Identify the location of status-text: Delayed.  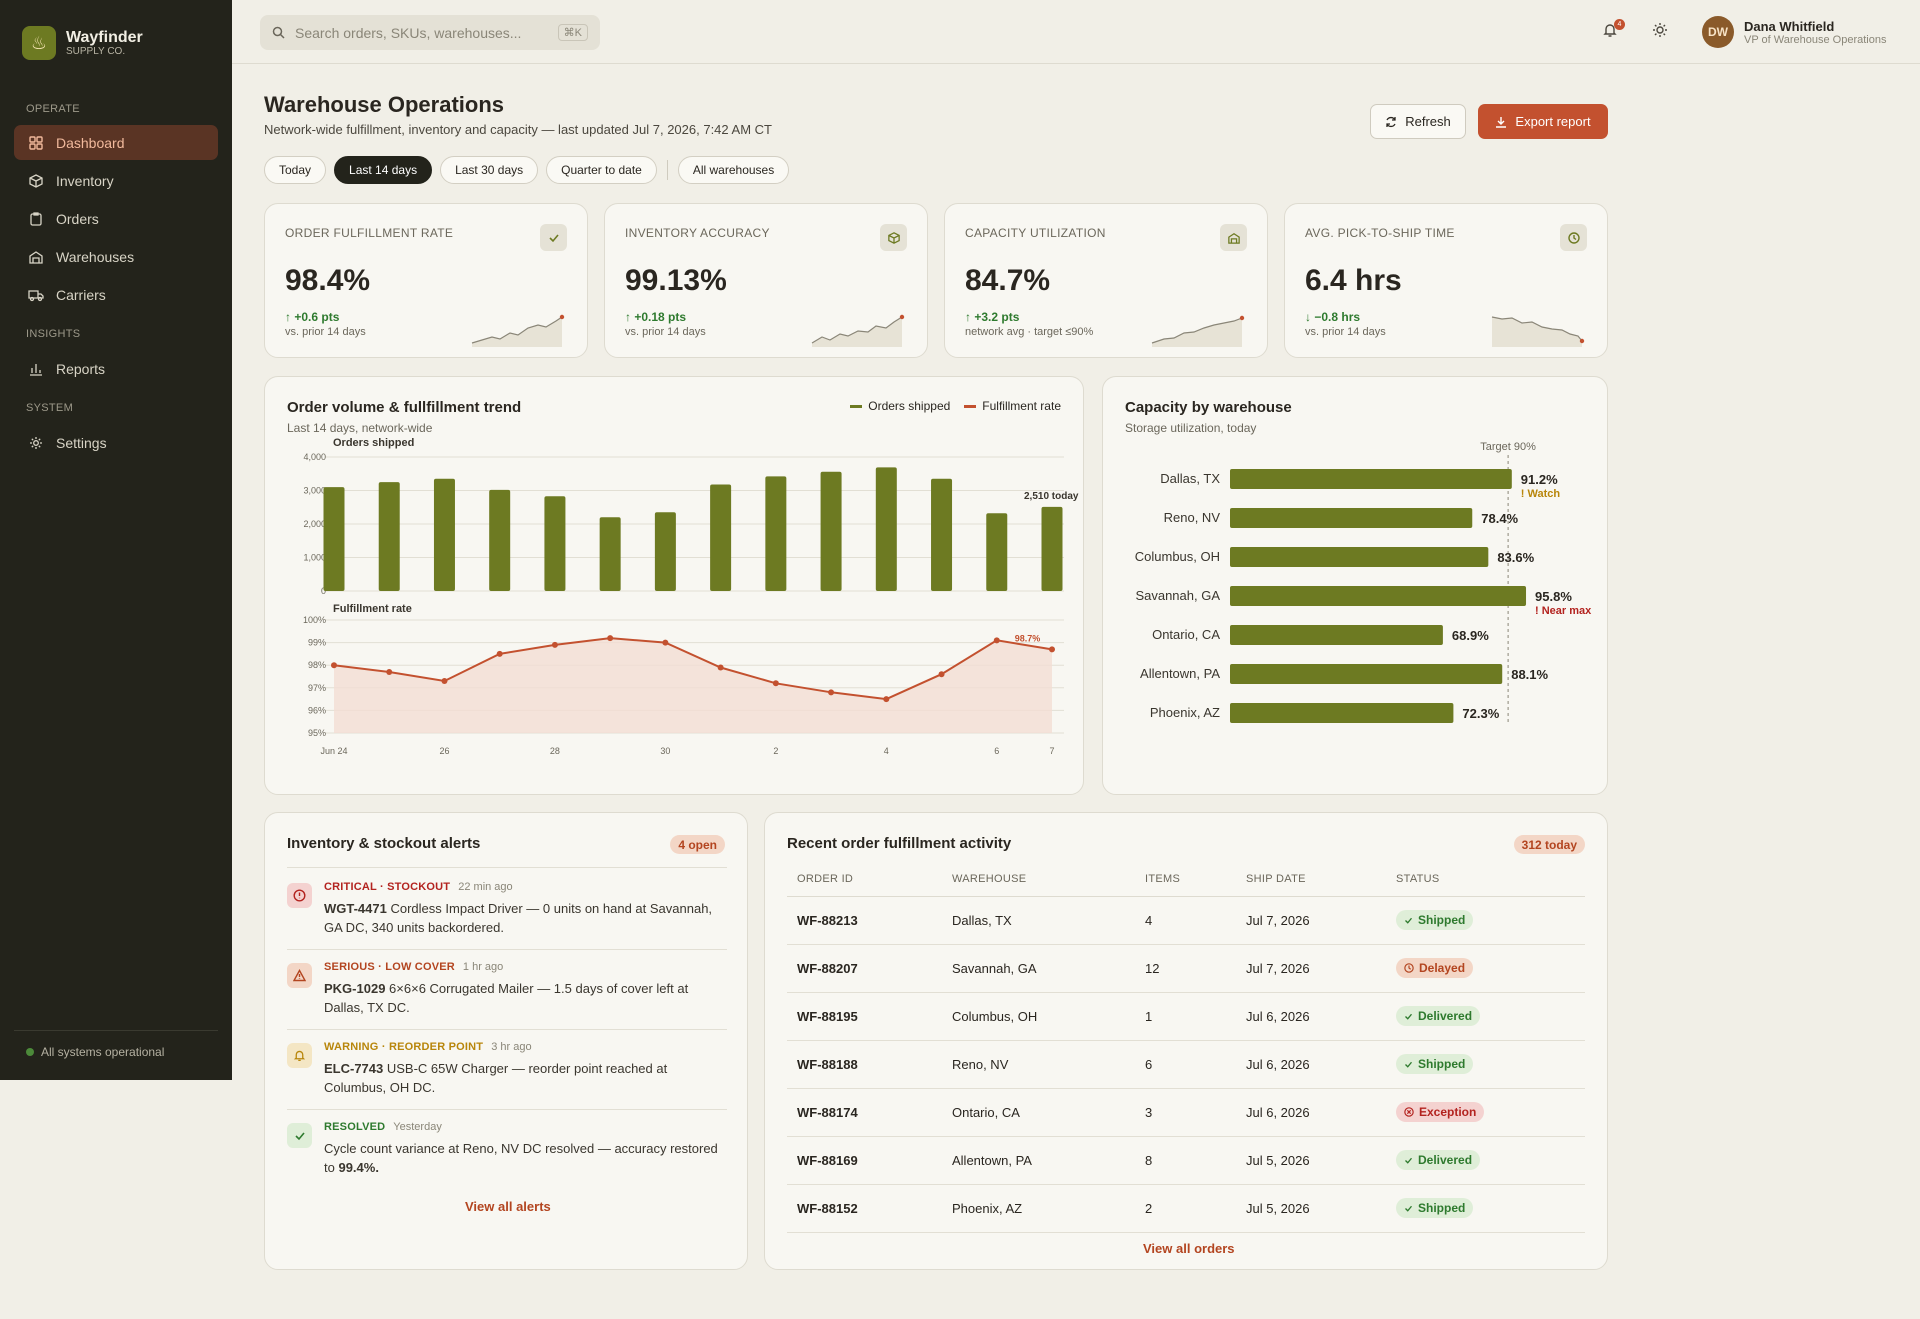
(1442, 968).